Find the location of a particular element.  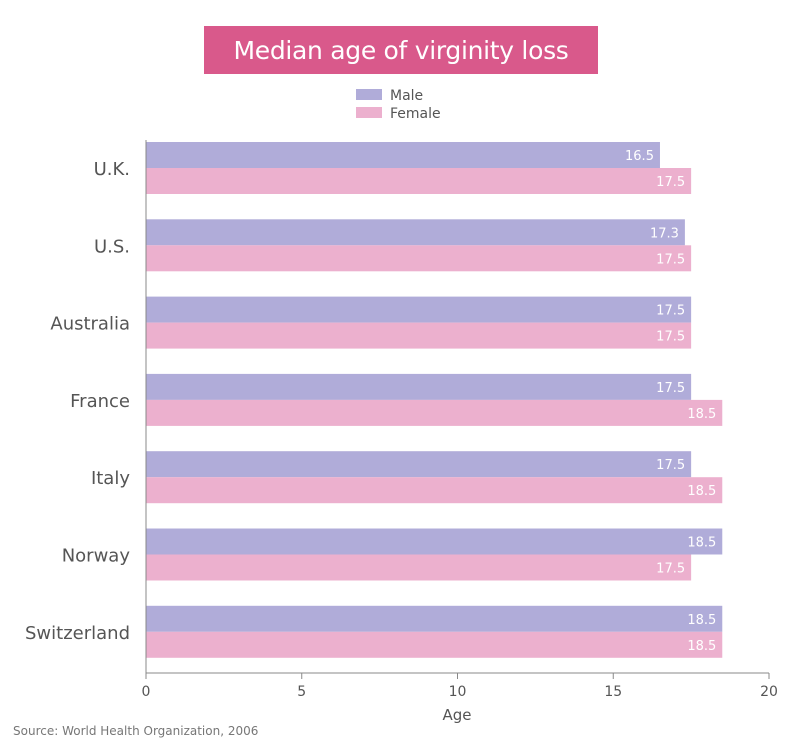

bar-male-norway is located at coordinates (434, 541).